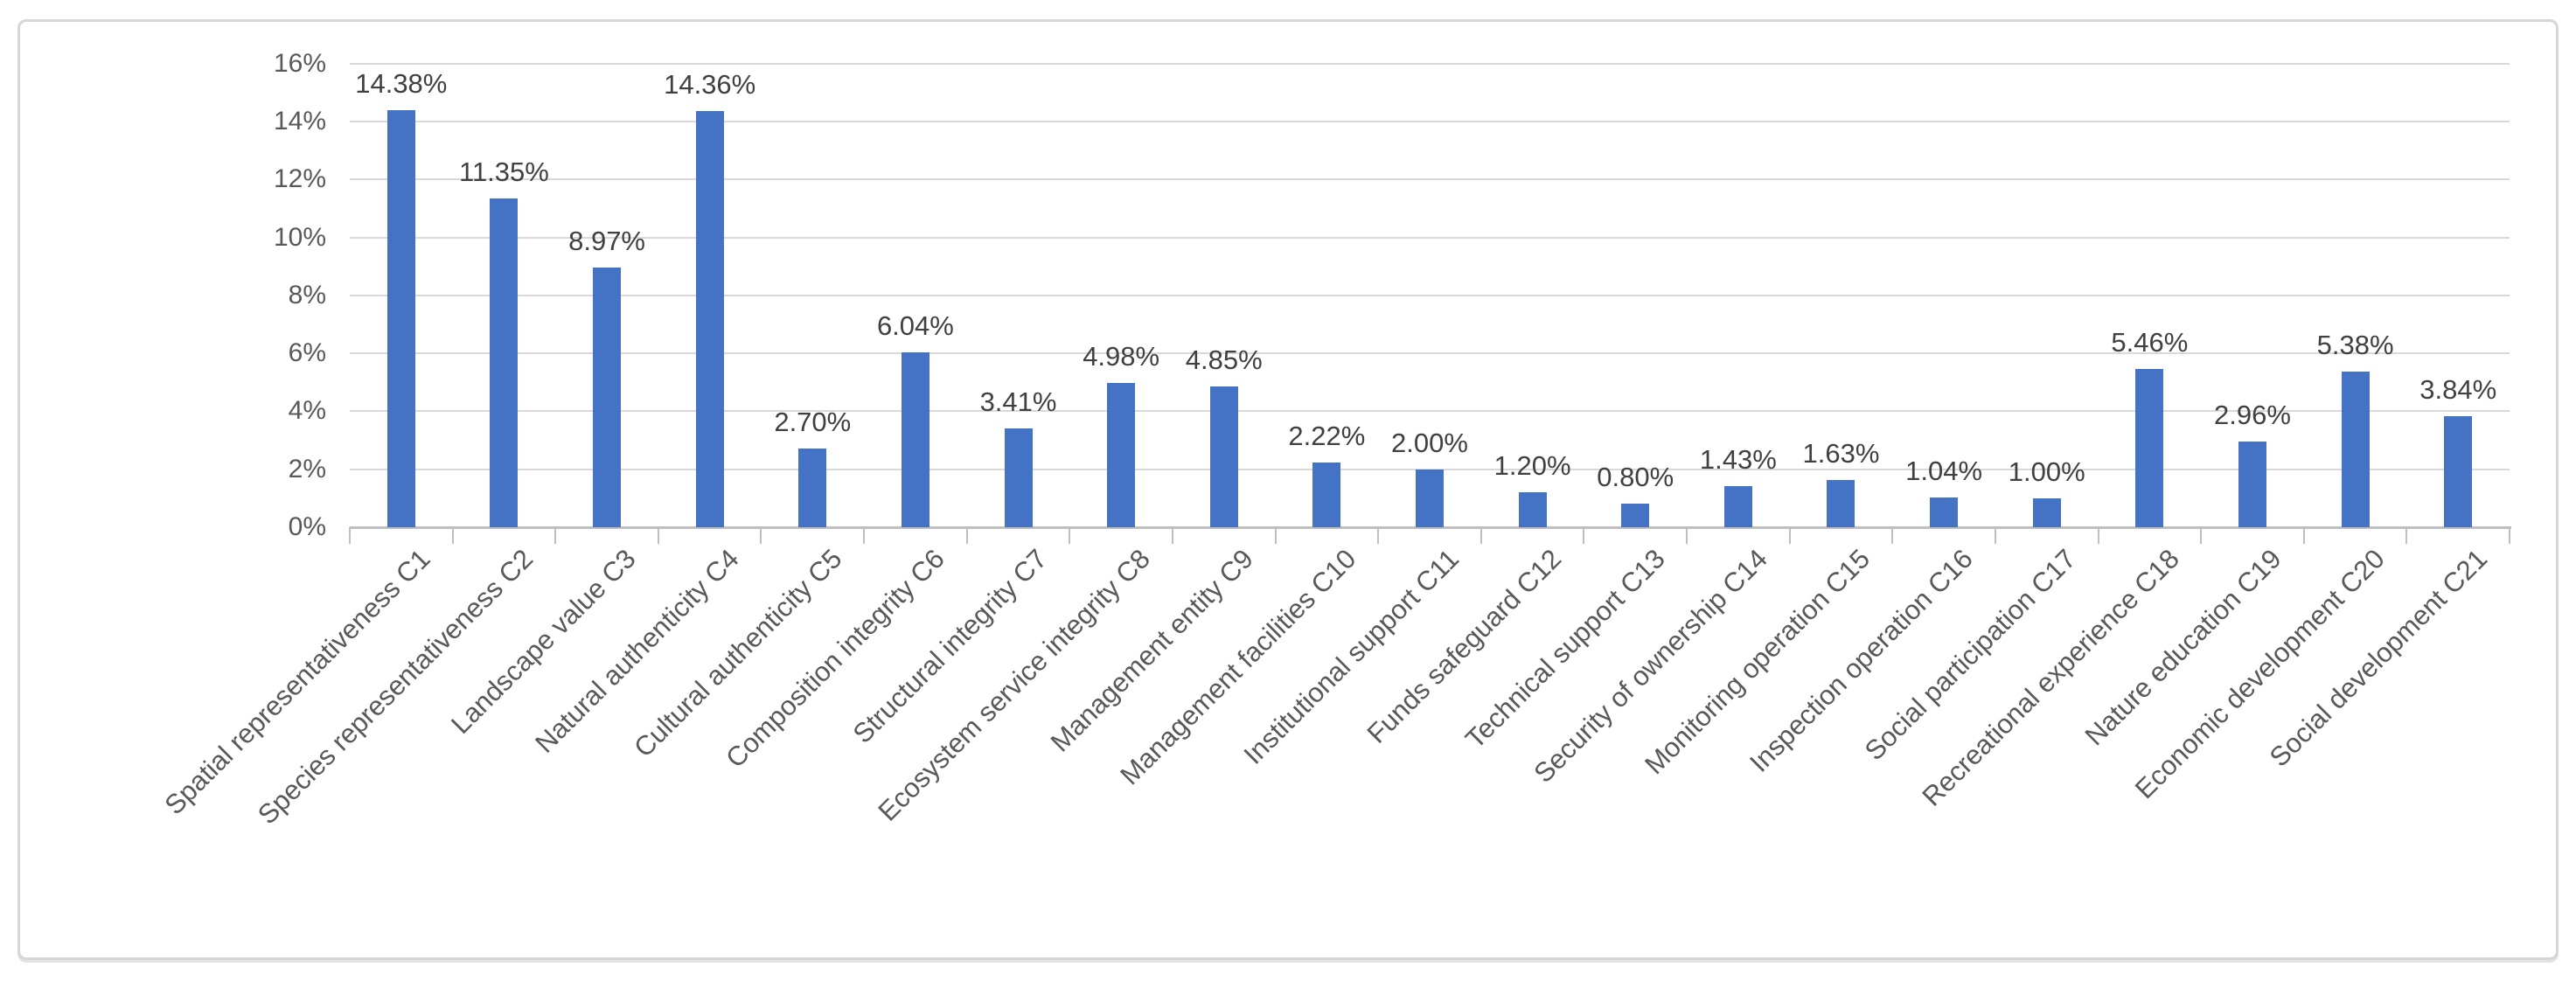 The image size is (2576, 981). Describe the element at coordinates (1121, 356) in the screenshot. I see `data-label: 4.98%` at that location.